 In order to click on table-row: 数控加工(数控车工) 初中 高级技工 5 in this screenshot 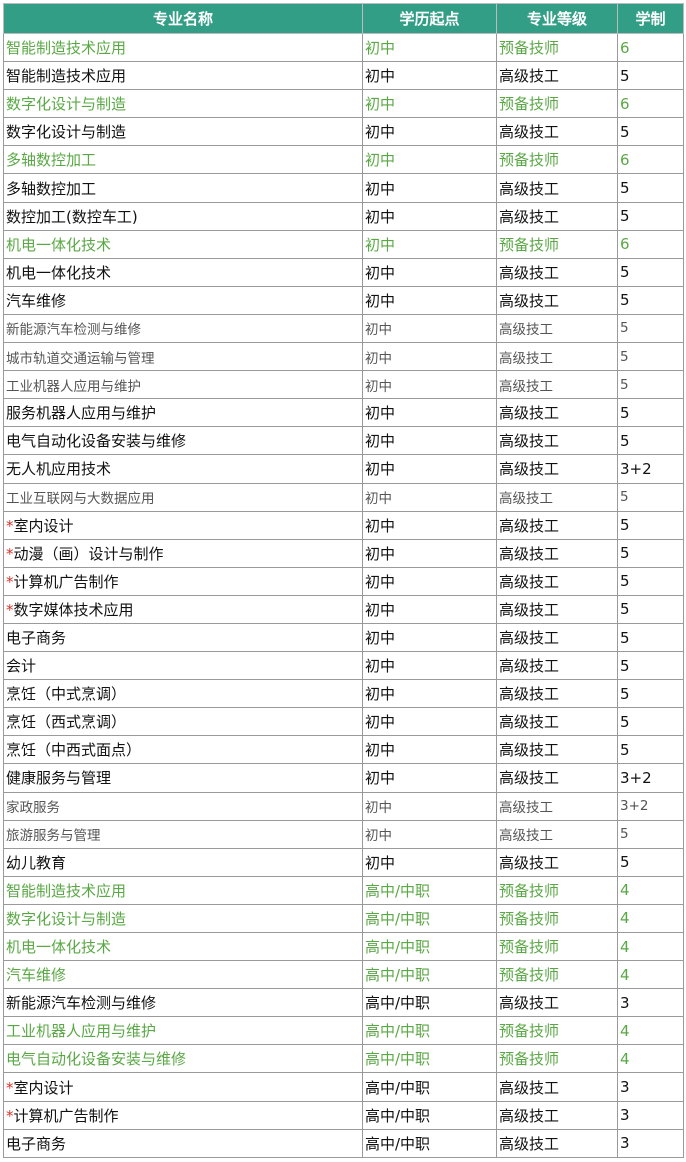, I will do `click(343, 216)`.